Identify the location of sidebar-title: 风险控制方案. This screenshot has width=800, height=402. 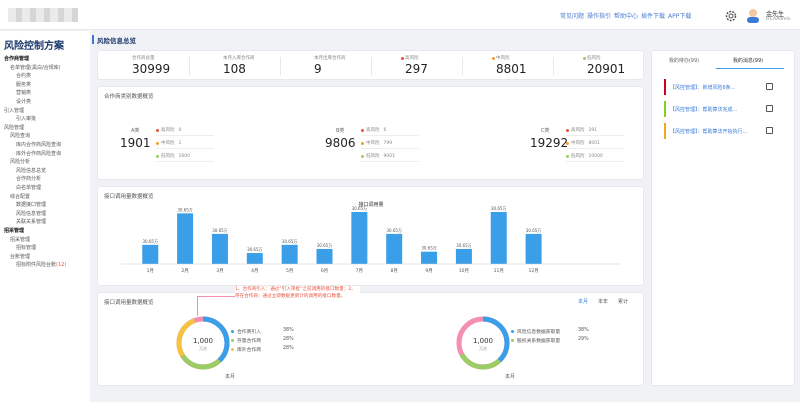
(34, 46).